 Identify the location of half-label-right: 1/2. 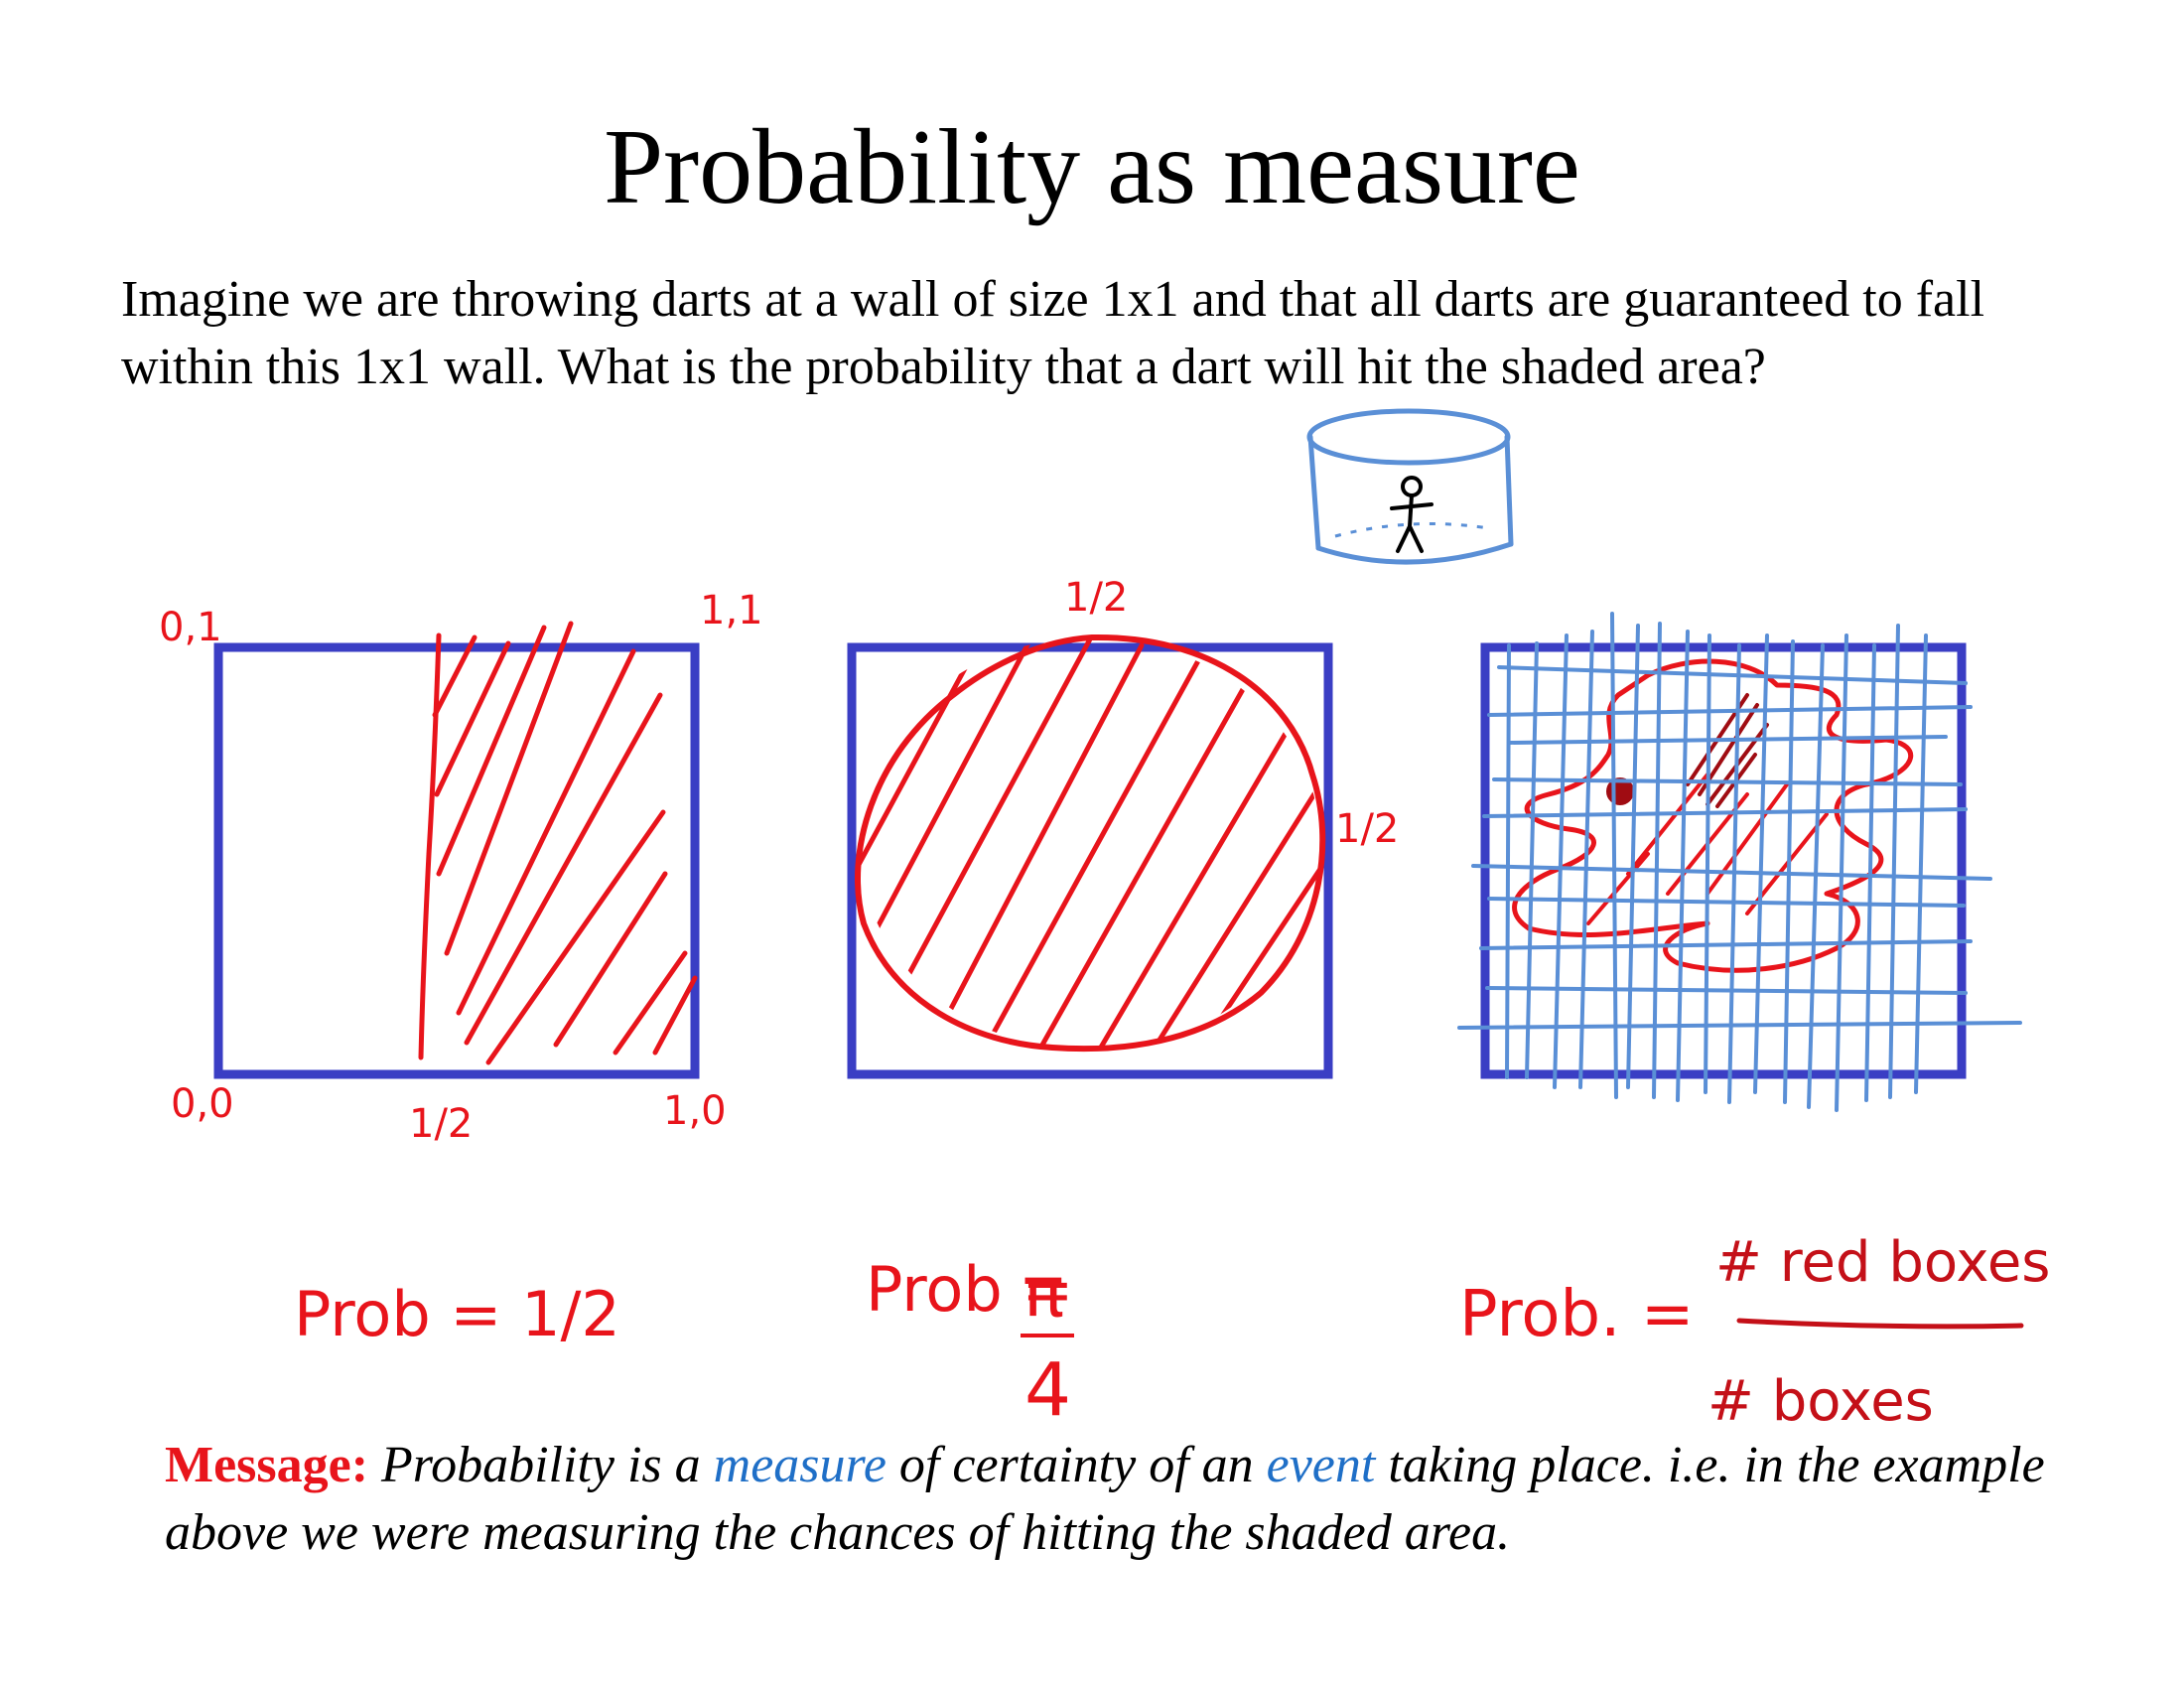
(1367, 829).